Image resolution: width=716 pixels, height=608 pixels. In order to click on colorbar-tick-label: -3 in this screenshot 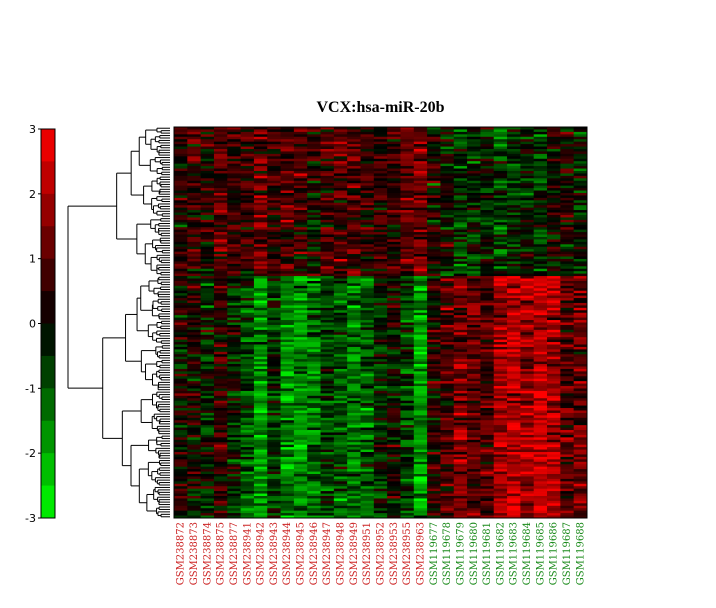, I will do `click(30, 518)`.